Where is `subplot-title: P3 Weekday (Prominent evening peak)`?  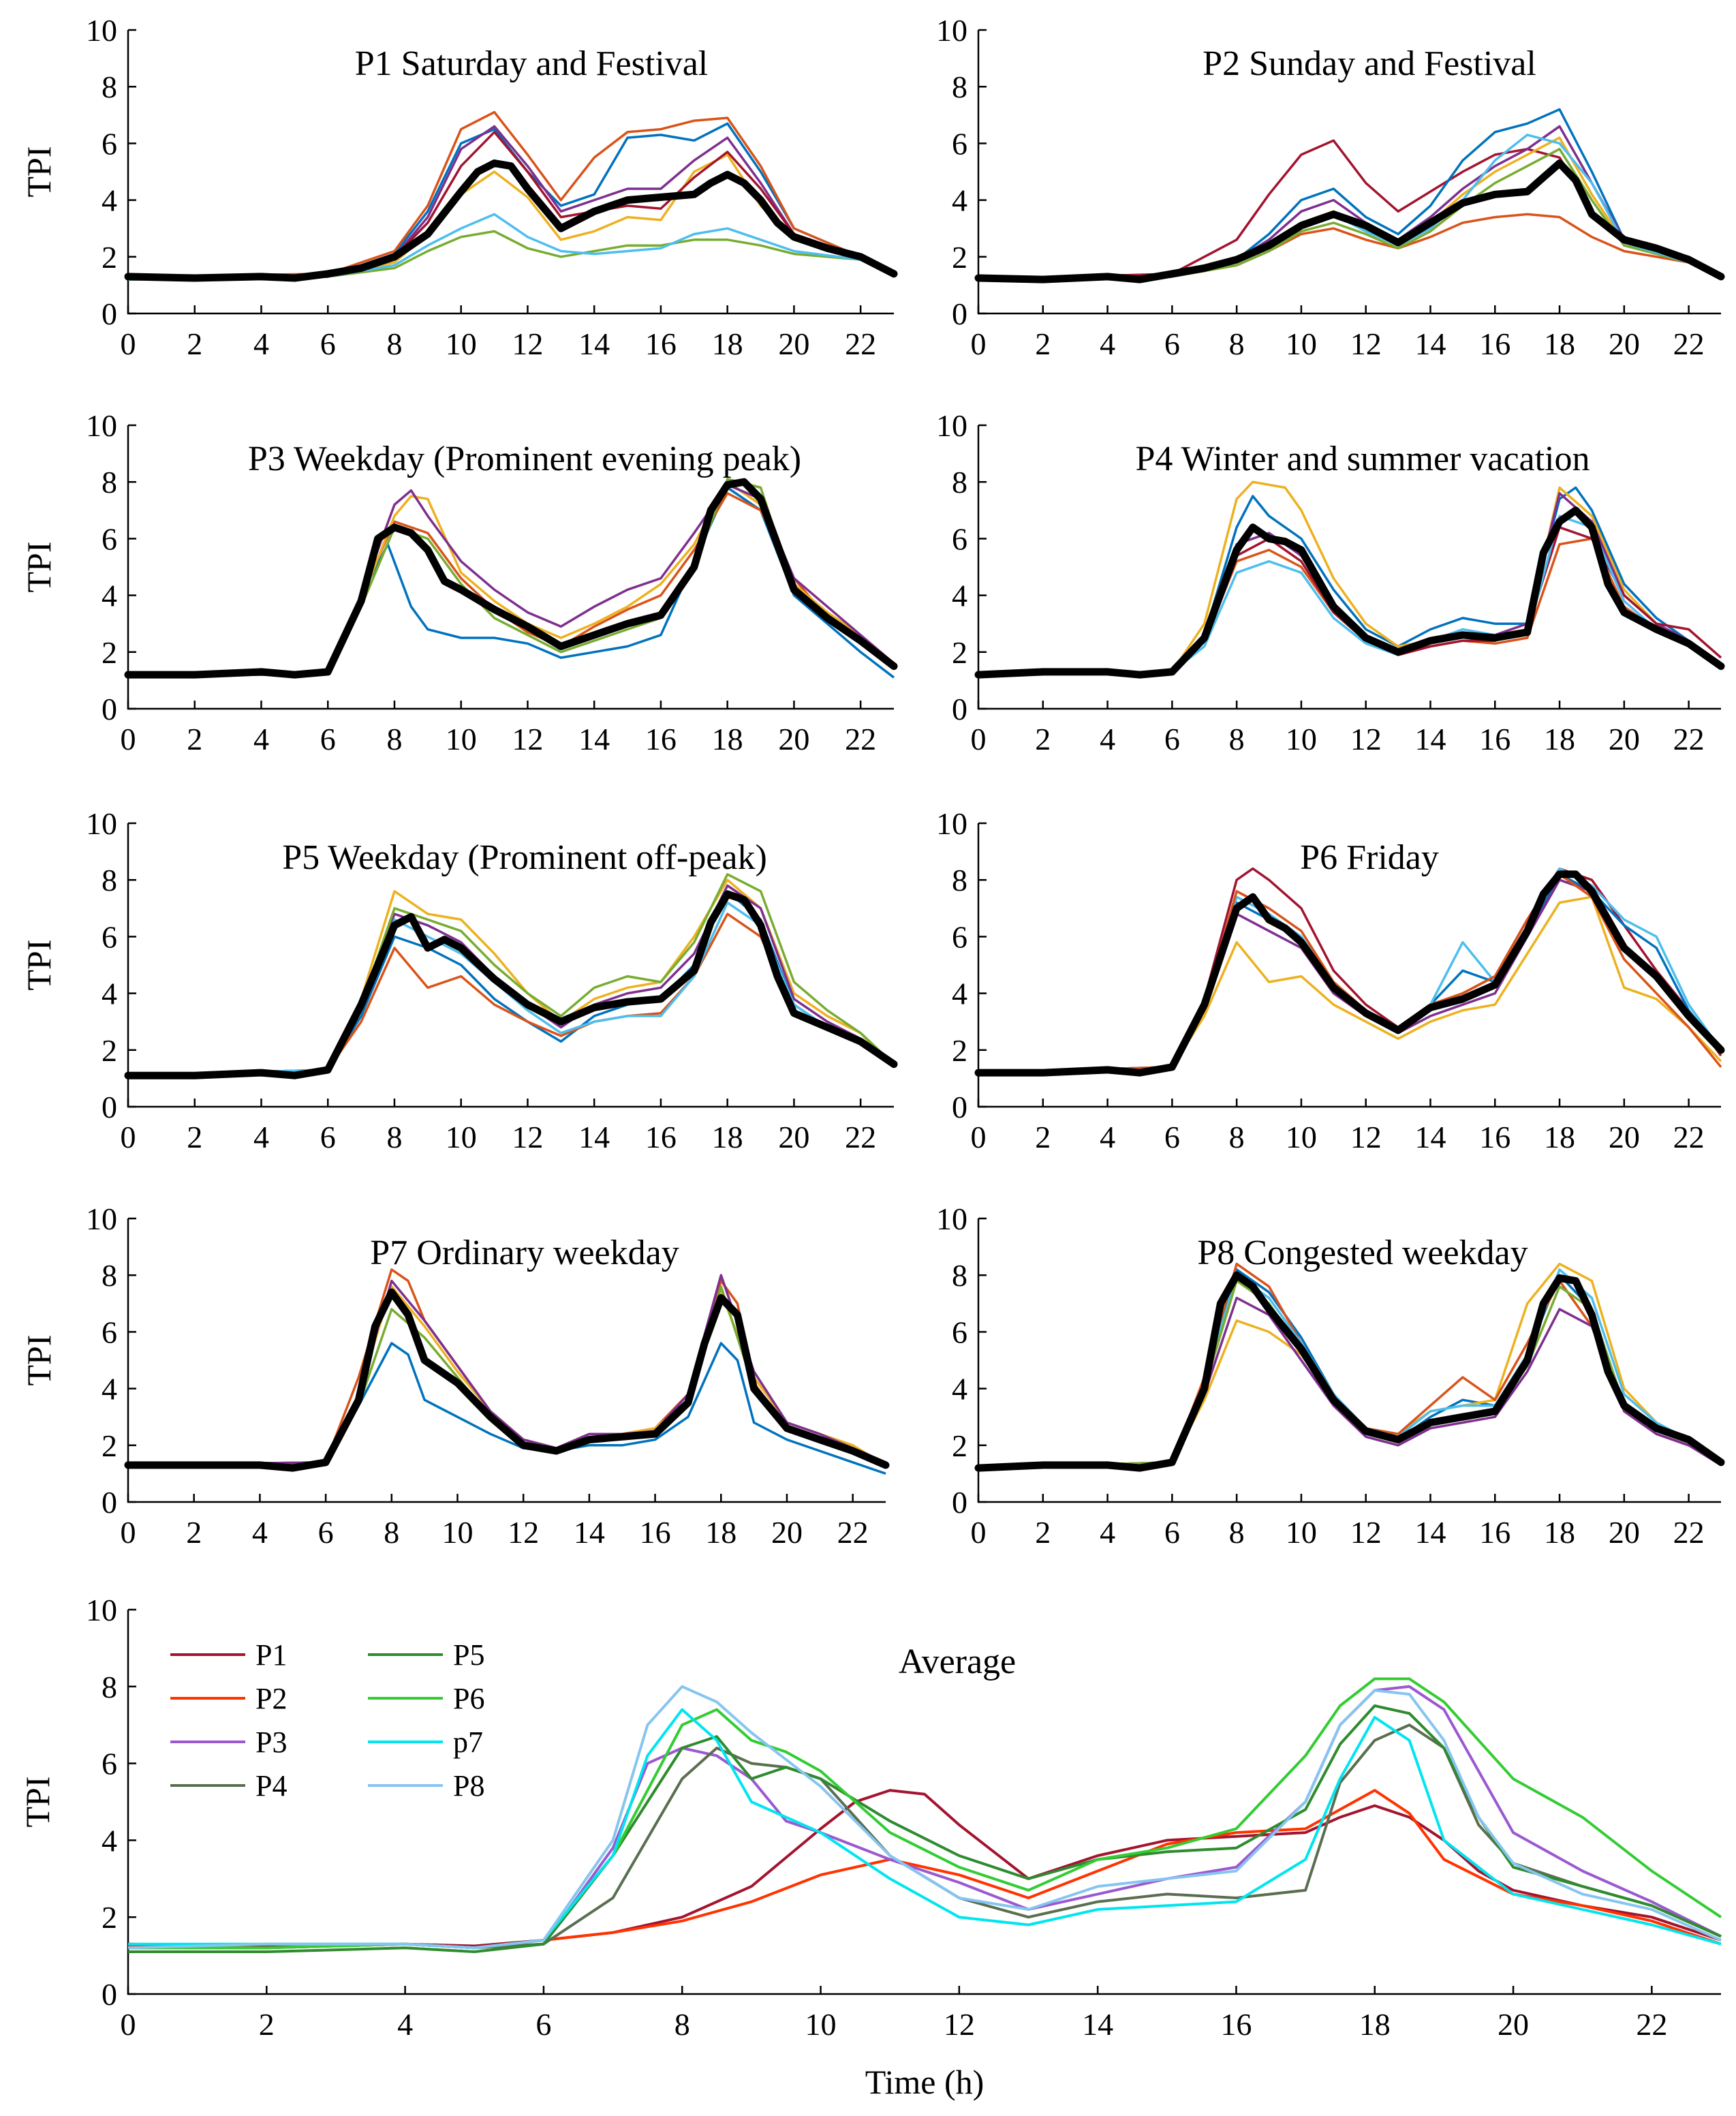 subplot-title: P3 Weekday (Prominent evening peak) is located at coordinates (524, 459).